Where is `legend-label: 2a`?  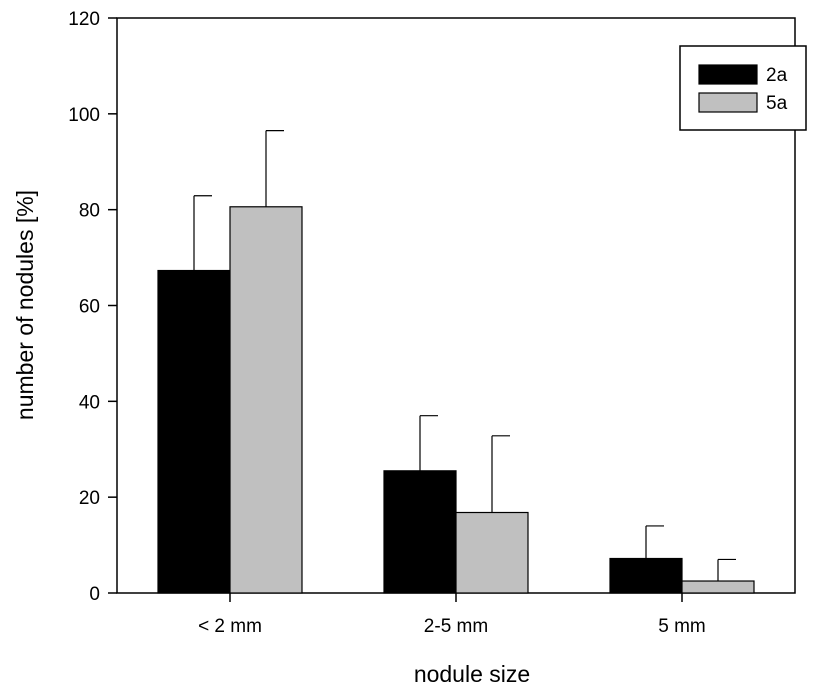
legend-label: 2a is located at coordinates (777, 75).